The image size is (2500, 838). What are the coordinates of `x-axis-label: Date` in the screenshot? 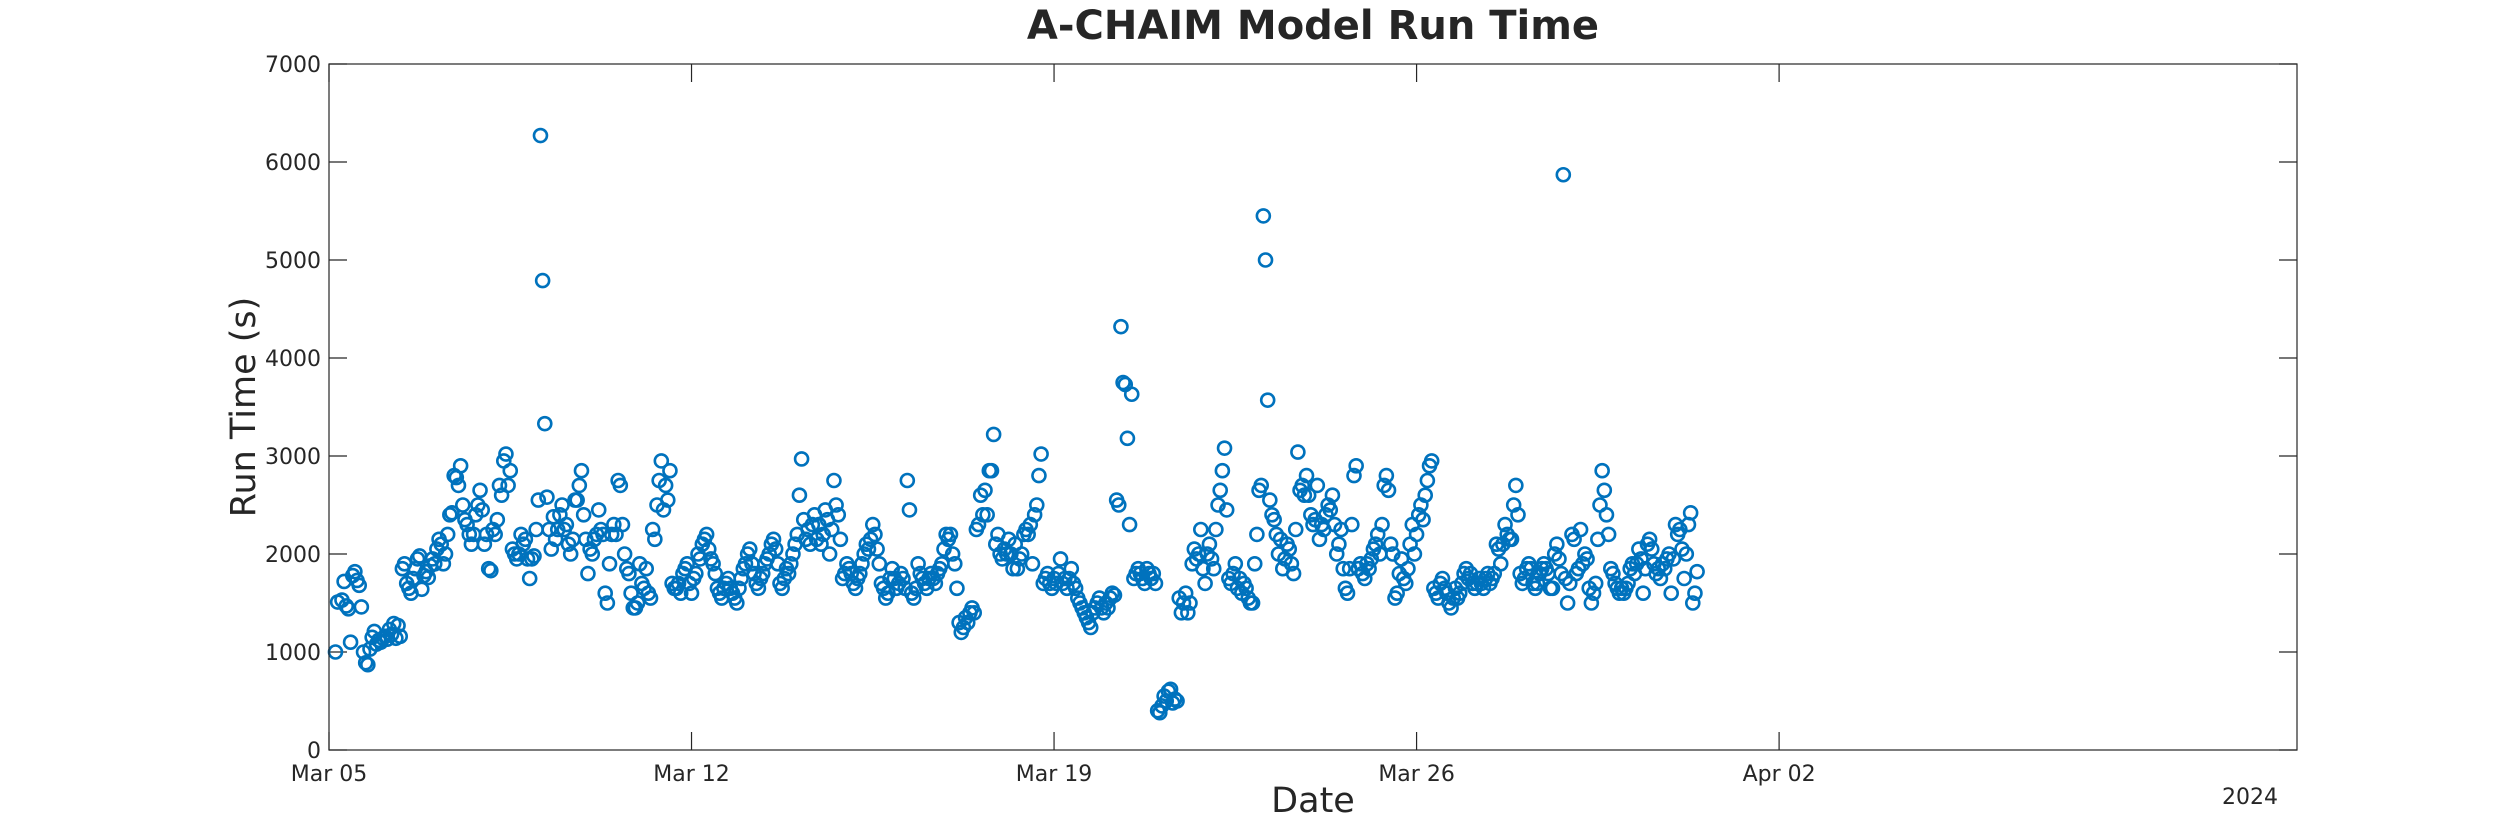 It's located at (1313, 801).